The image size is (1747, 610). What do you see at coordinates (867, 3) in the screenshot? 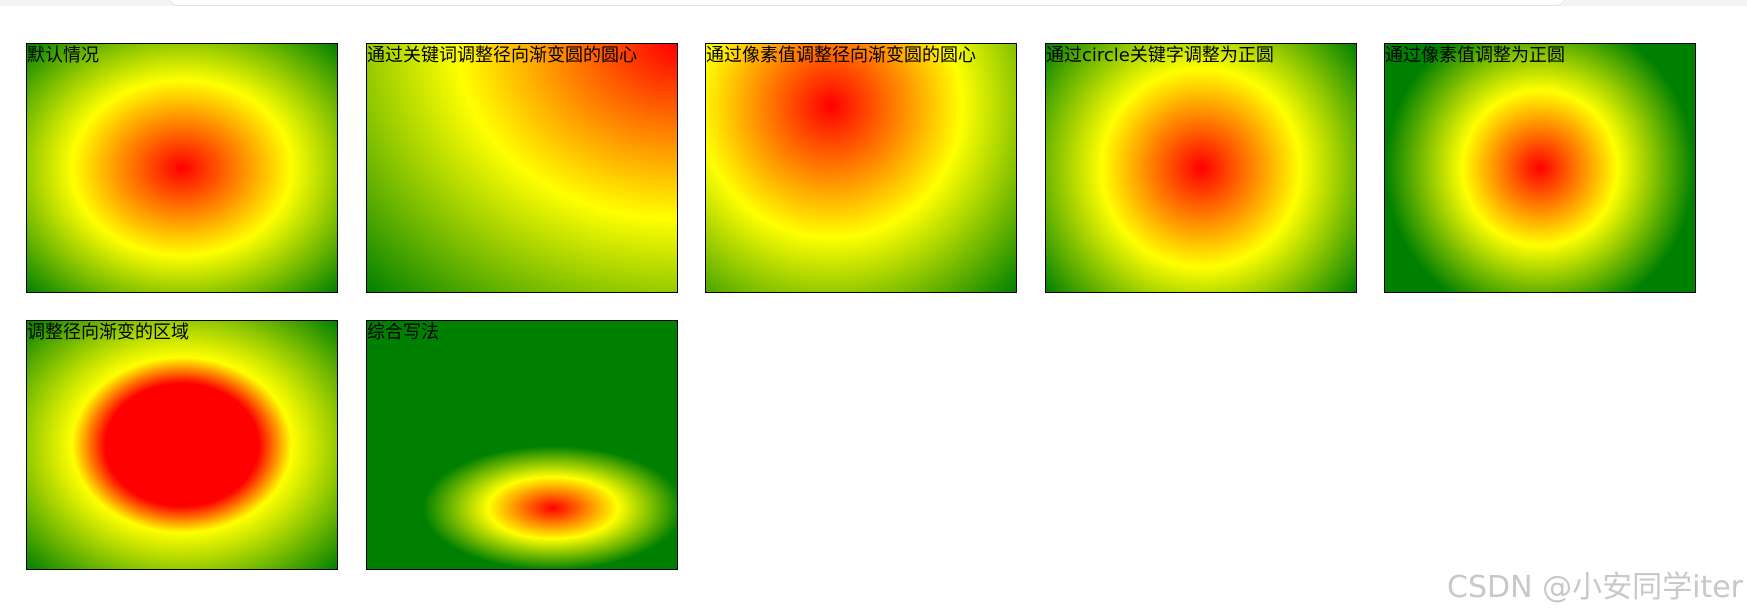
I see `address-bar` at bounding box center [867, 3].